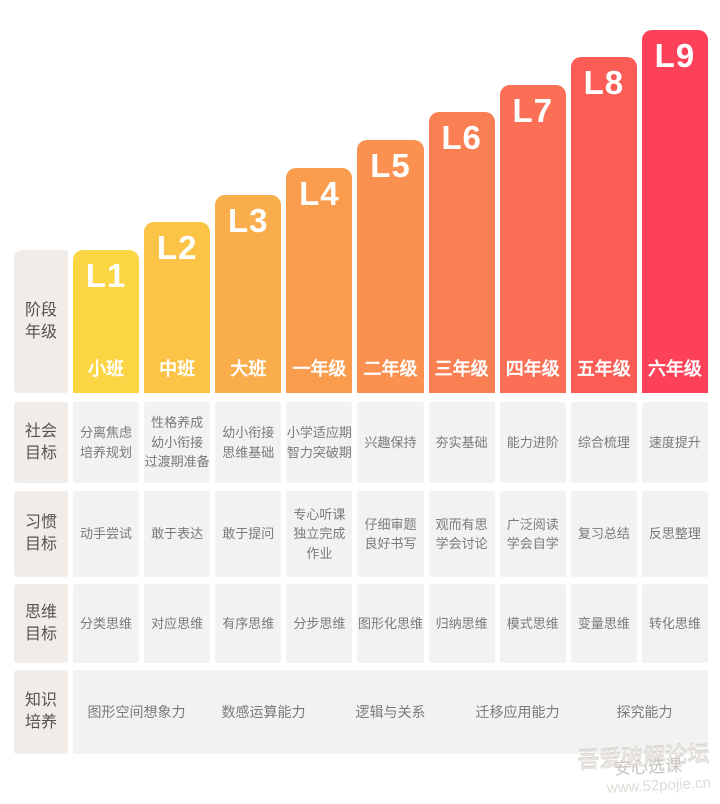 The image size is (720, 804). I want to click on knowledge-band: 图形空间想象力 数感运算能力 逻辑与关系 迁移应用能力 探究能力, so click(390, 712).